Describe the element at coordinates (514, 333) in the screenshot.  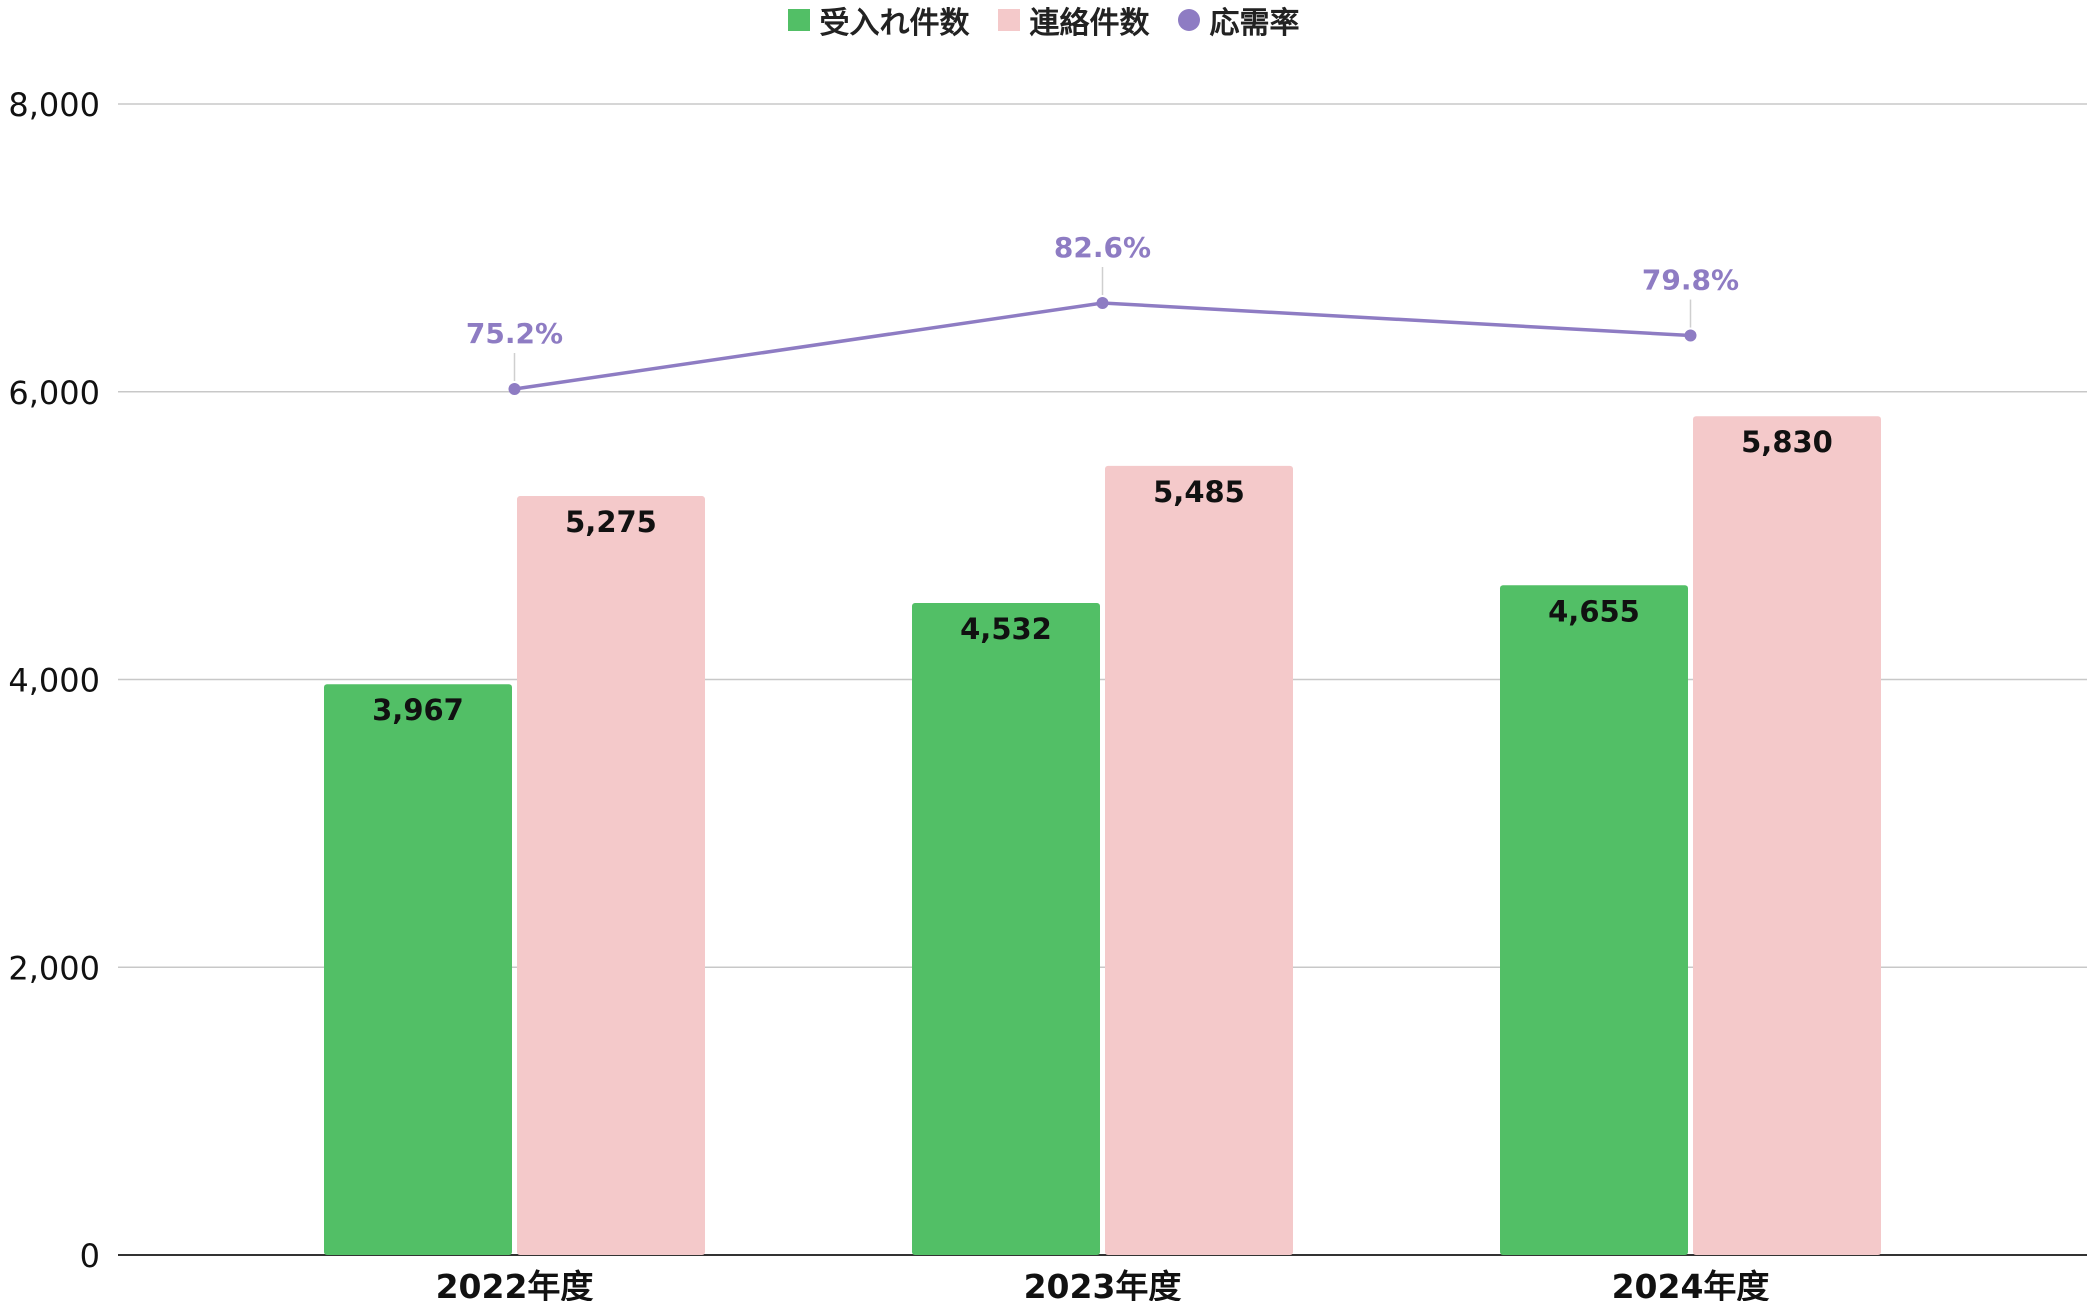
I see `rate-label: 75.2%` at that location.